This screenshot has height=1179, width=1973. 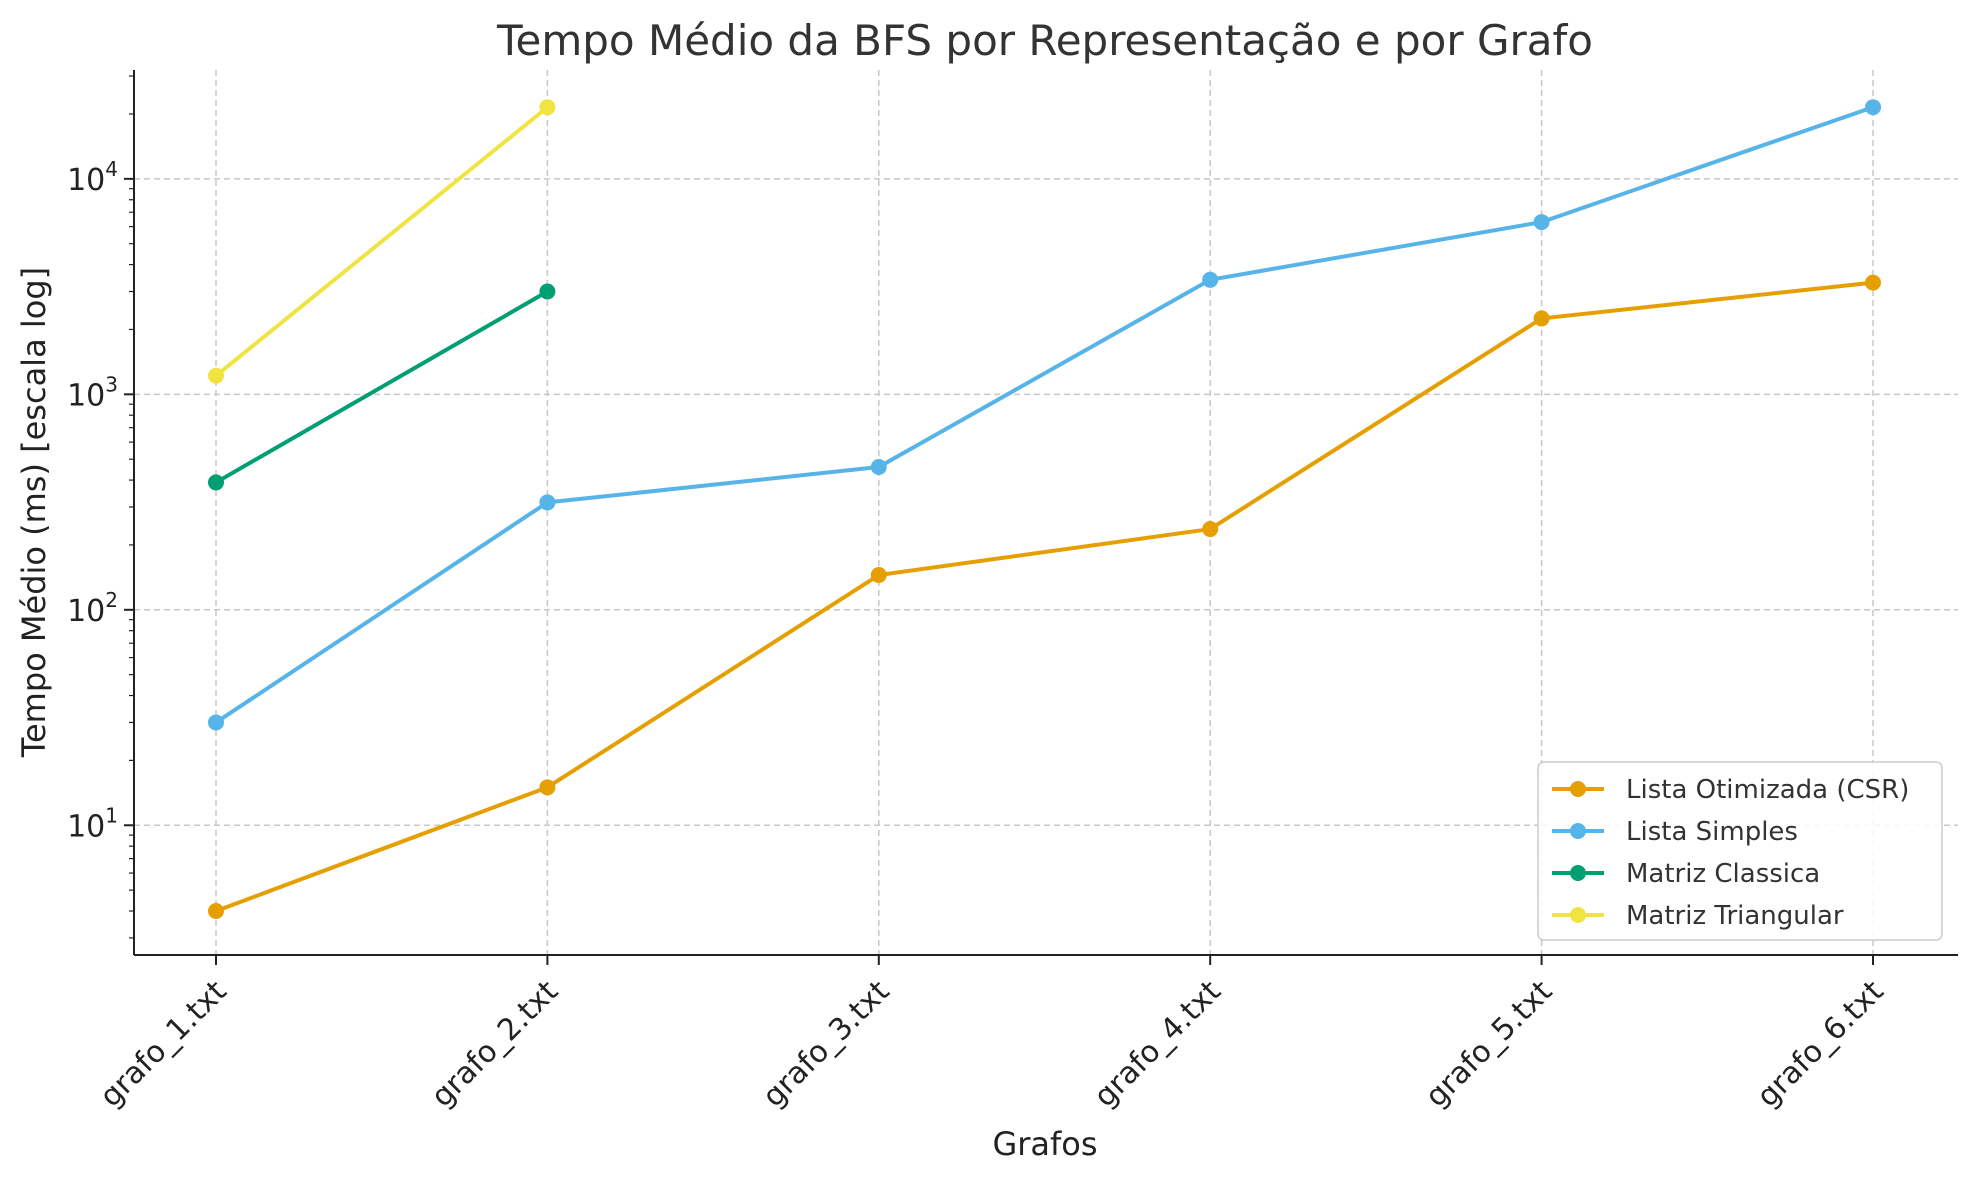 I want to click on y-tick-label: 10³, so click(x=92, y=392).